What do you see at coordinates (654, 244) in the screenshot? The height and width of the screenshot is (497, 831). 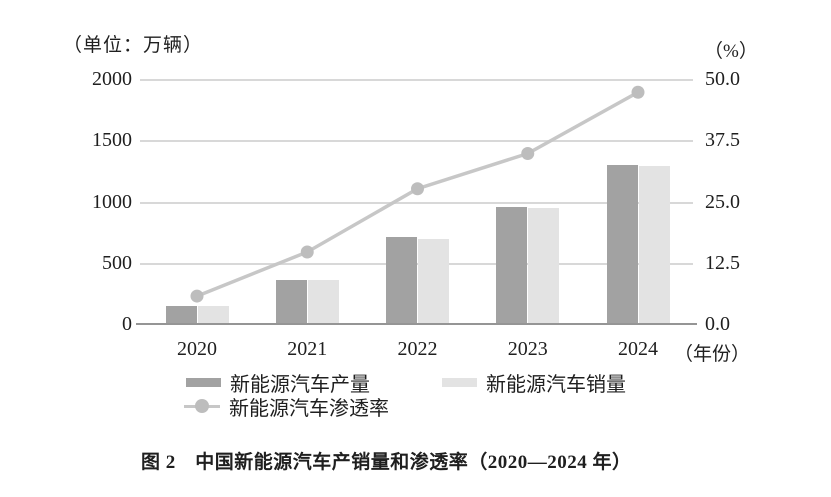 I see `sales-bar-2024` at bounding box center [654, 244].